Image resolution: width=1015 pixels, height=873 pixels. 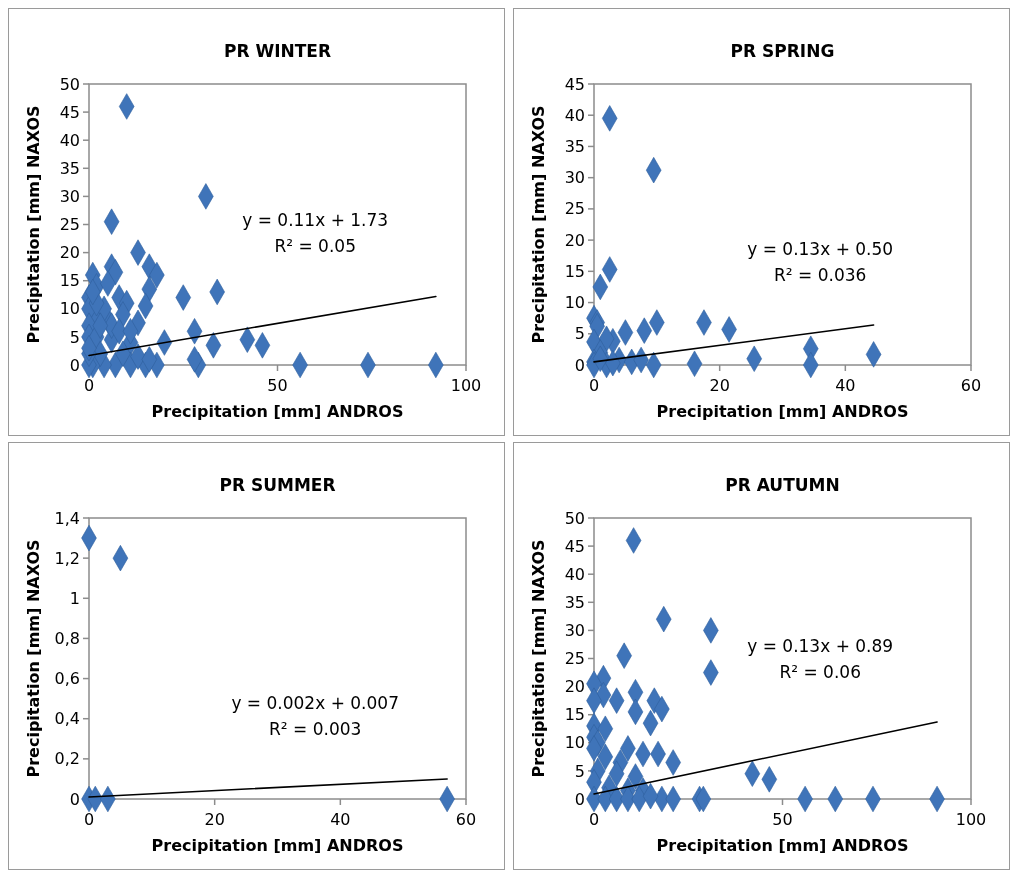 I want to click on y-tick-label: 1, so click(x=74, y=598).